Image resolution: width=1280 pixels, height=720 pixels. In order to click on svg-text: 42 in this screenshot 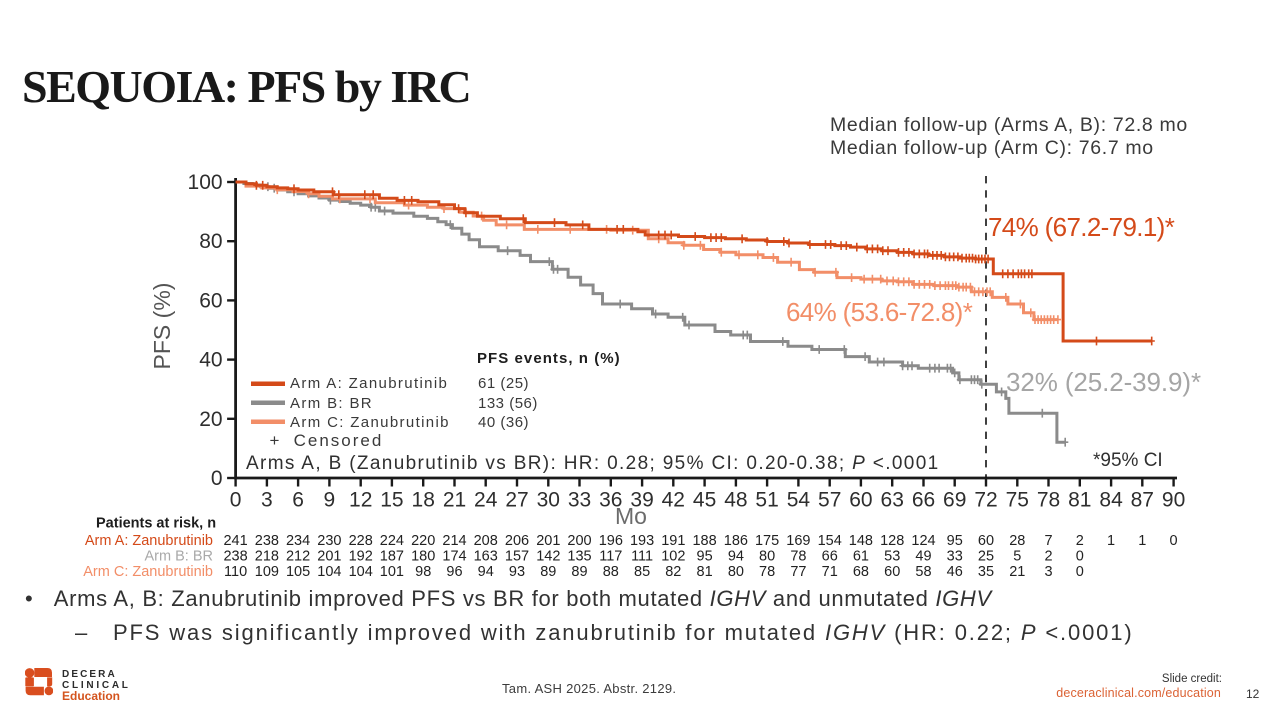, I will do `click(673, 500)`.